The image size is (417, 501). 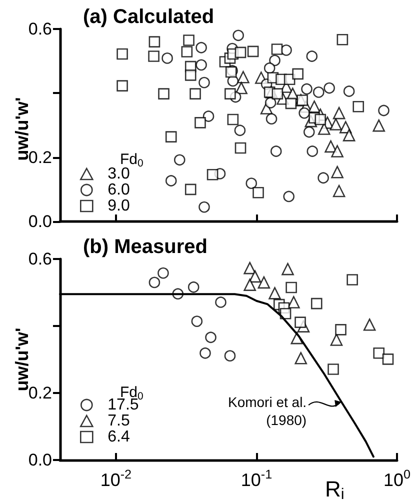 I want to click on legend-label: 3.0, so click(x=119, y=174).